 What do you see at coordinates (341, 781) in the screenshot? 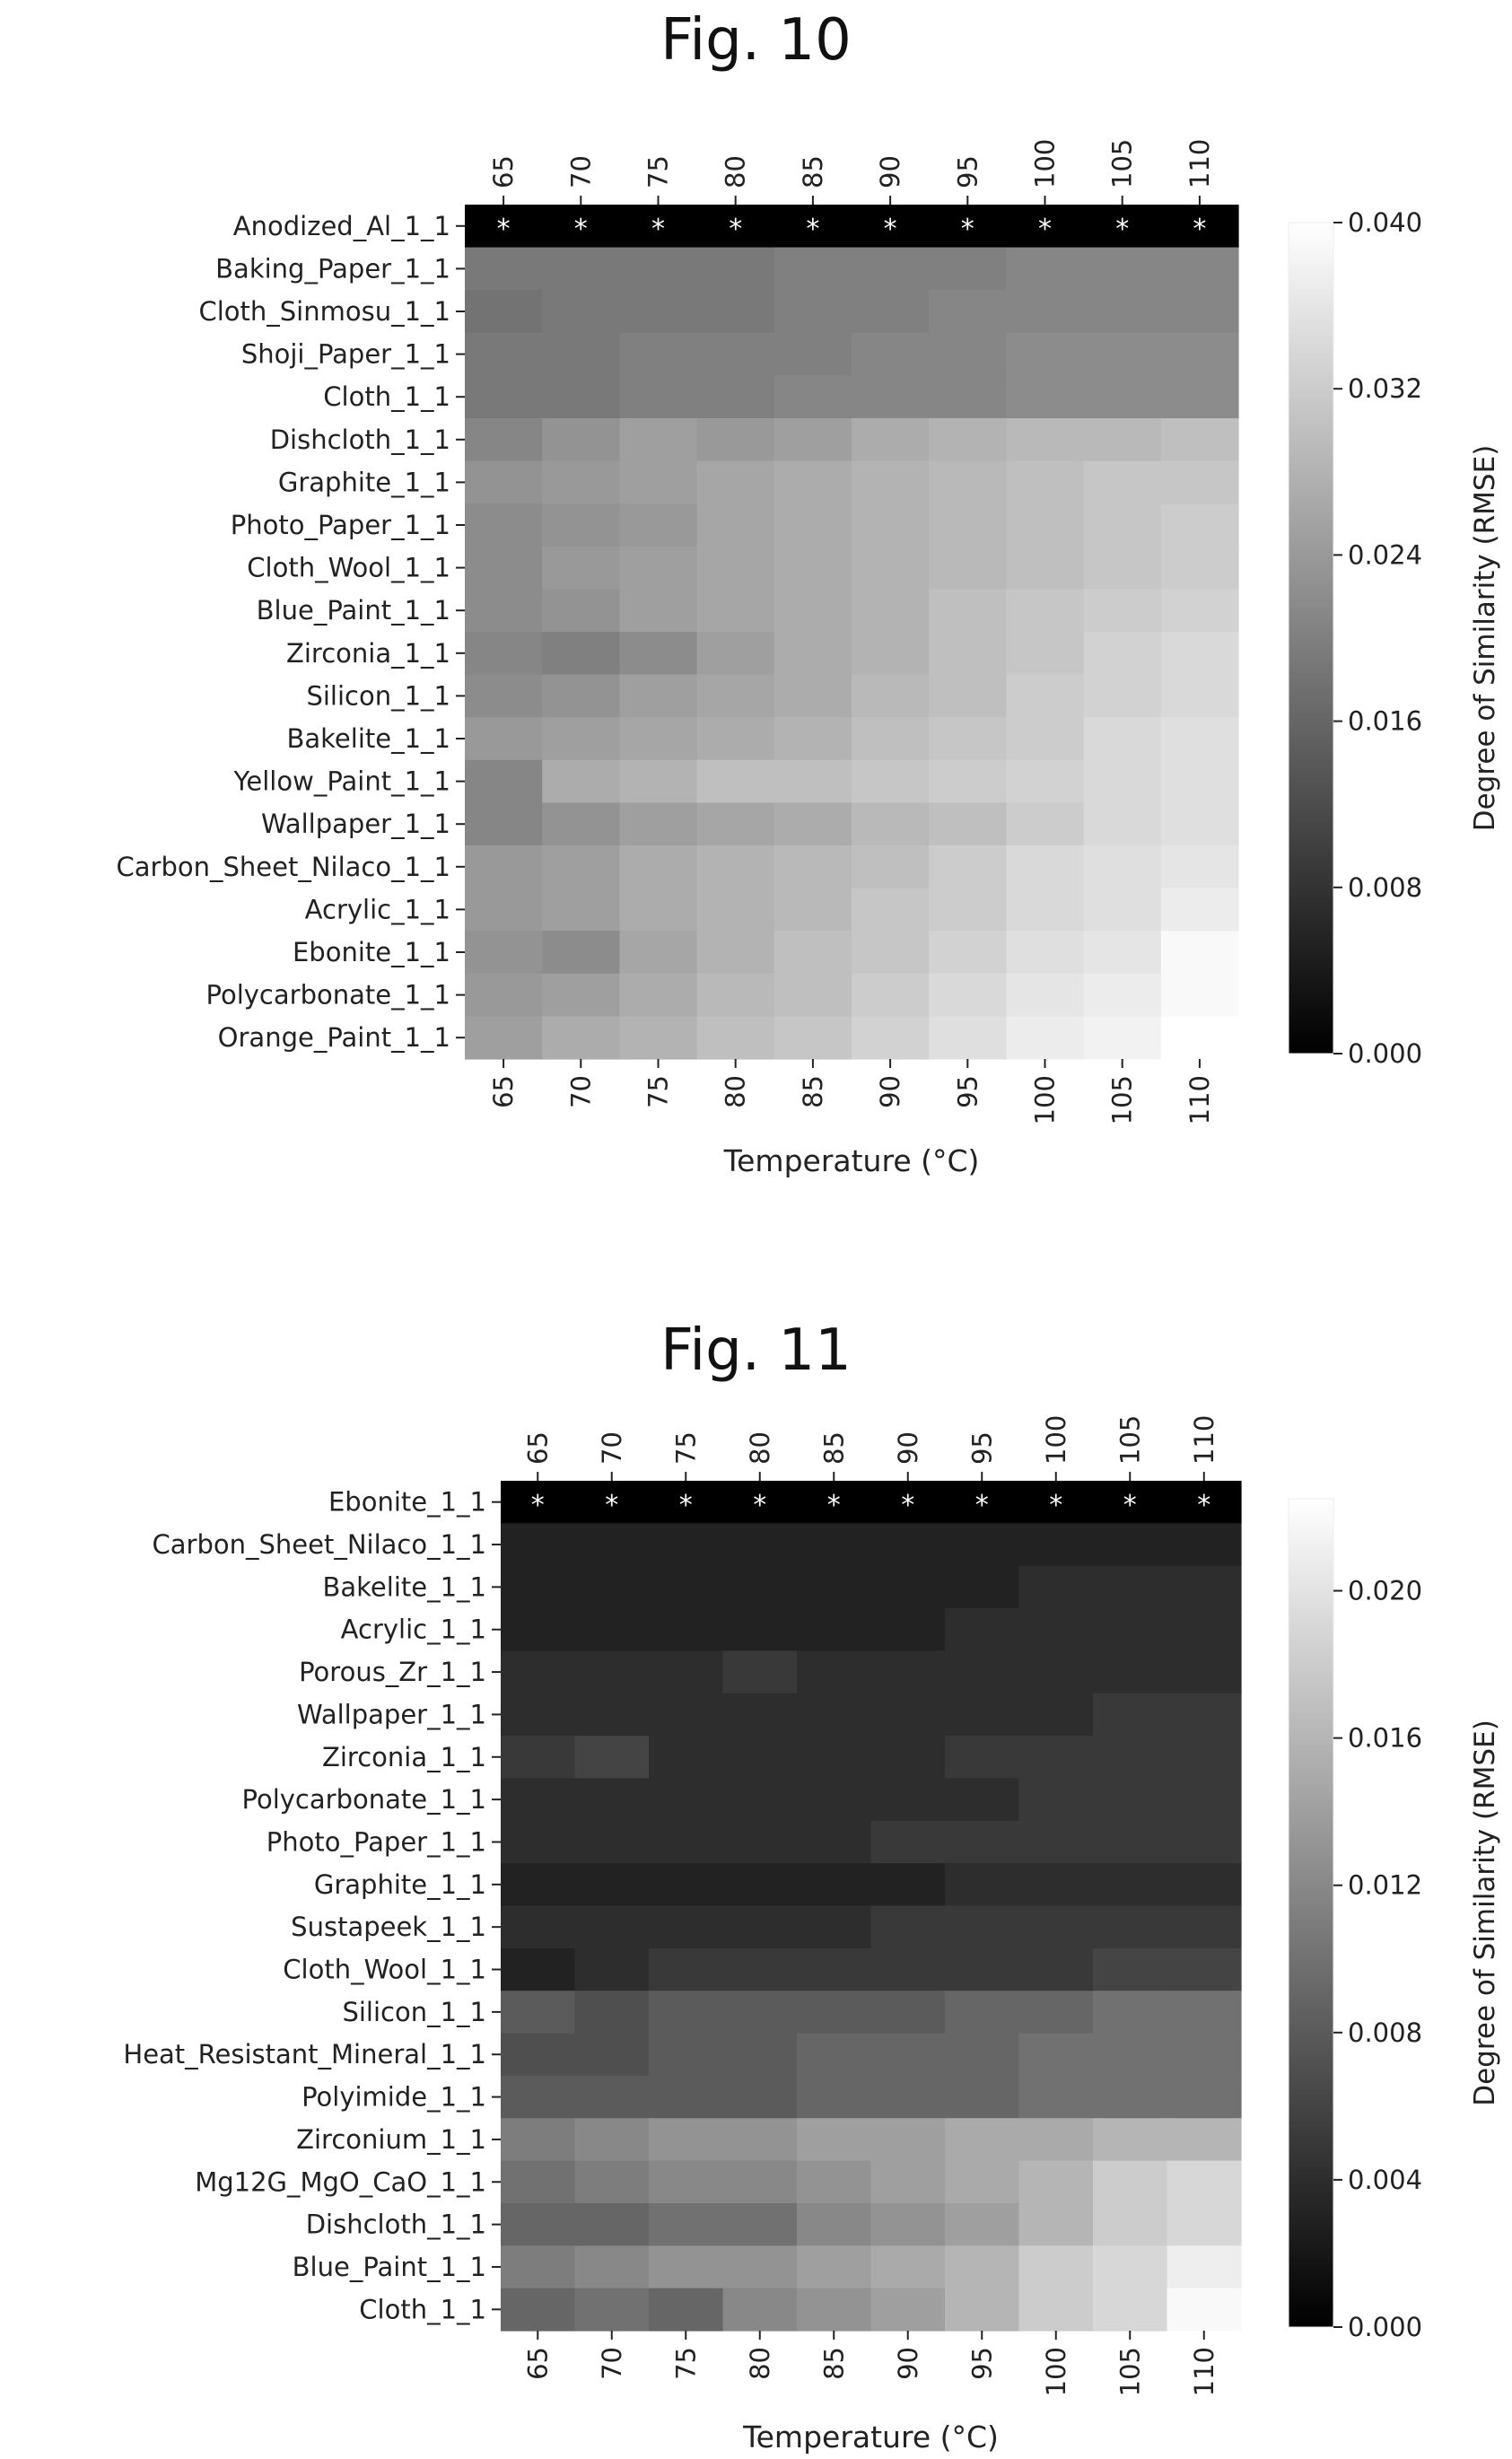
I see `row-label: Yellow_Paint_1_1` at bounding box center [341, 781].